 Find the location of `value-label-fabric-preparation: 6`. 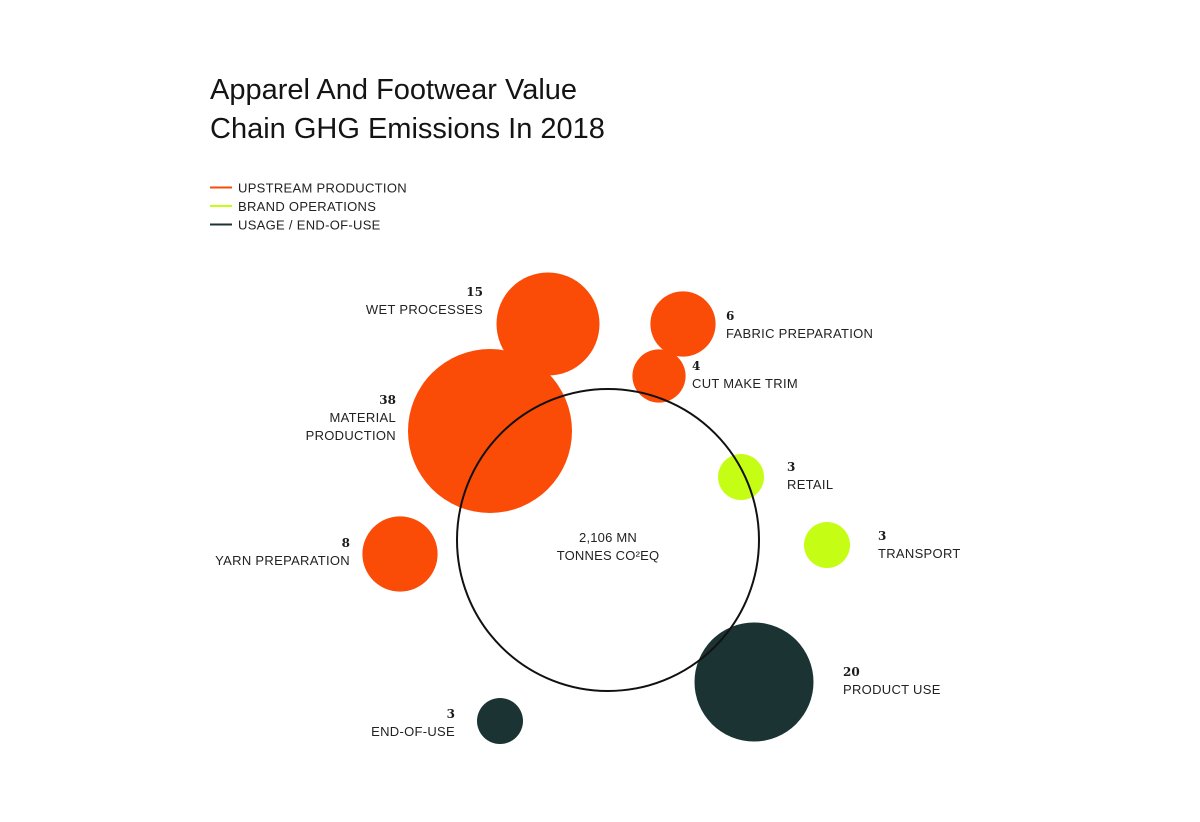

value-label-fabric-preparation: 6 is located at coordinates (730, 316).